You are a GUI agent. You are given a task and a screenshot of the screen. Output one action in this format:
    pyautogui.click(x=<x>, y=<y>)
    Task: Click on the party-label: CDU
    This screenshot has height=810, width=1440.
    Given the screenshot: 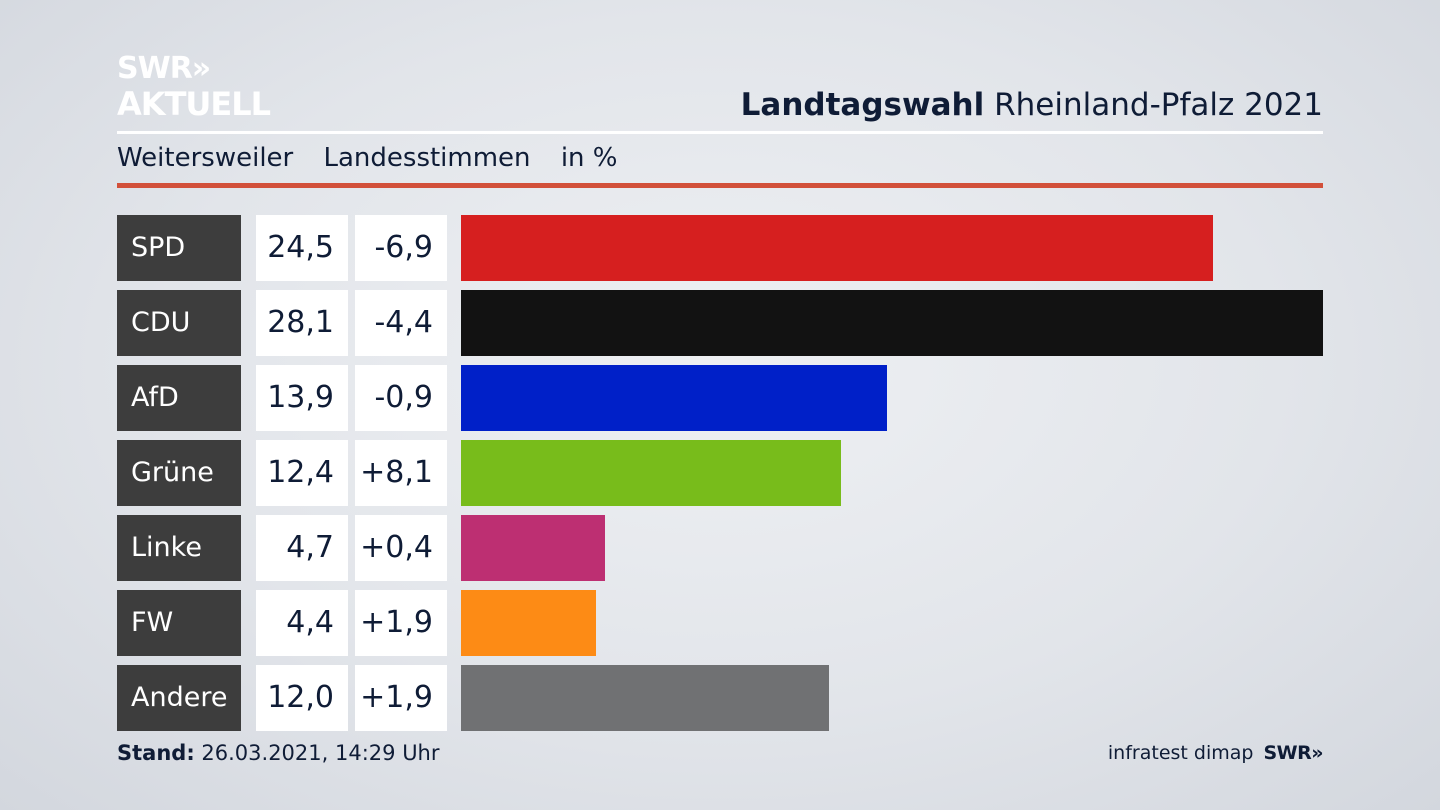 What is the action you would take?
    pyautogui.click(x=179, y=323)
    